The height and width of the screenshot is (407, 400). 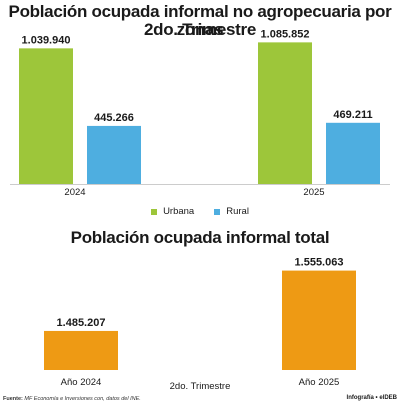 What do you see at coordinates (319, 382) in the screenshot?
I see `category-label-total-1: Año 2025` at bounding box center [319, 382].